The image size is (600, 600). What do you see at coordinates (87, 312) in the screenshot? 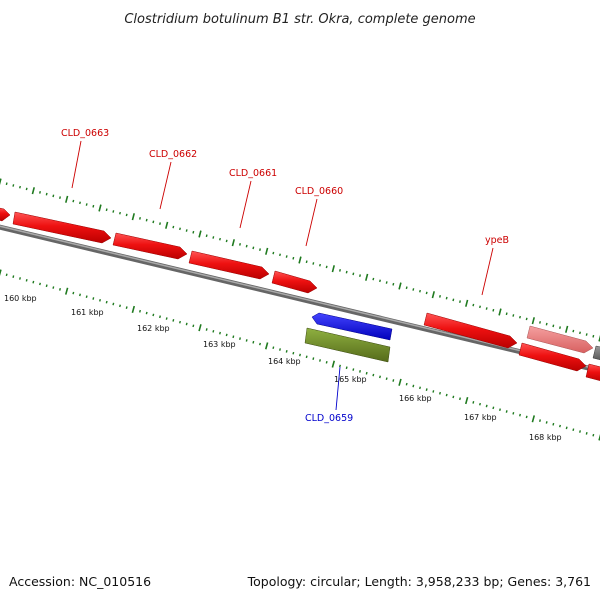
I see `kbp-tick-label: 161 kbp` at bounding box center [87, 312].